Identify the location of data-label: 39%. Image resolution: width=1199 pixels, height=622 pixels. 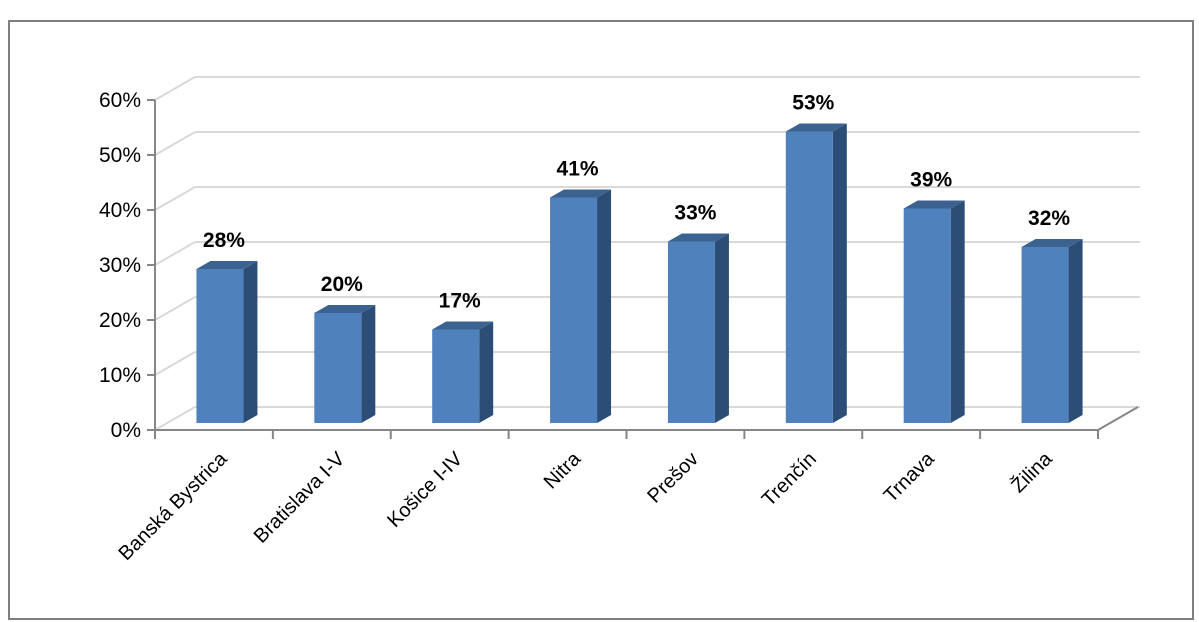
(931, 180).